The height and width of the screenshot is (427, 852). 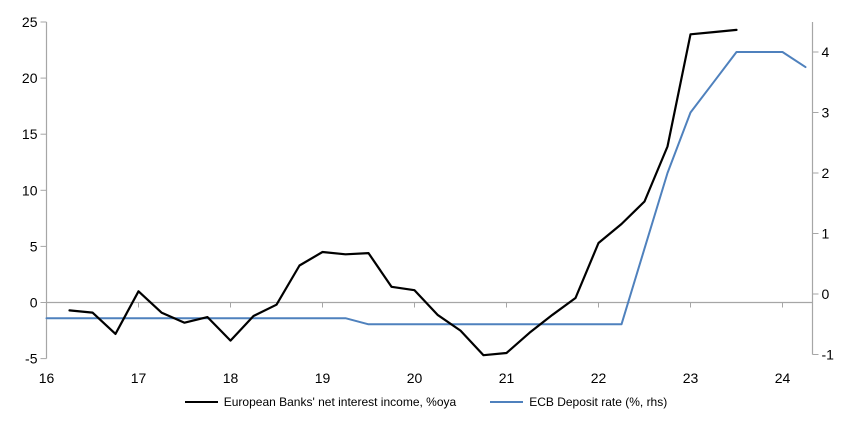 I want to click on nii-line-swatch, so click(x=201, y=402).